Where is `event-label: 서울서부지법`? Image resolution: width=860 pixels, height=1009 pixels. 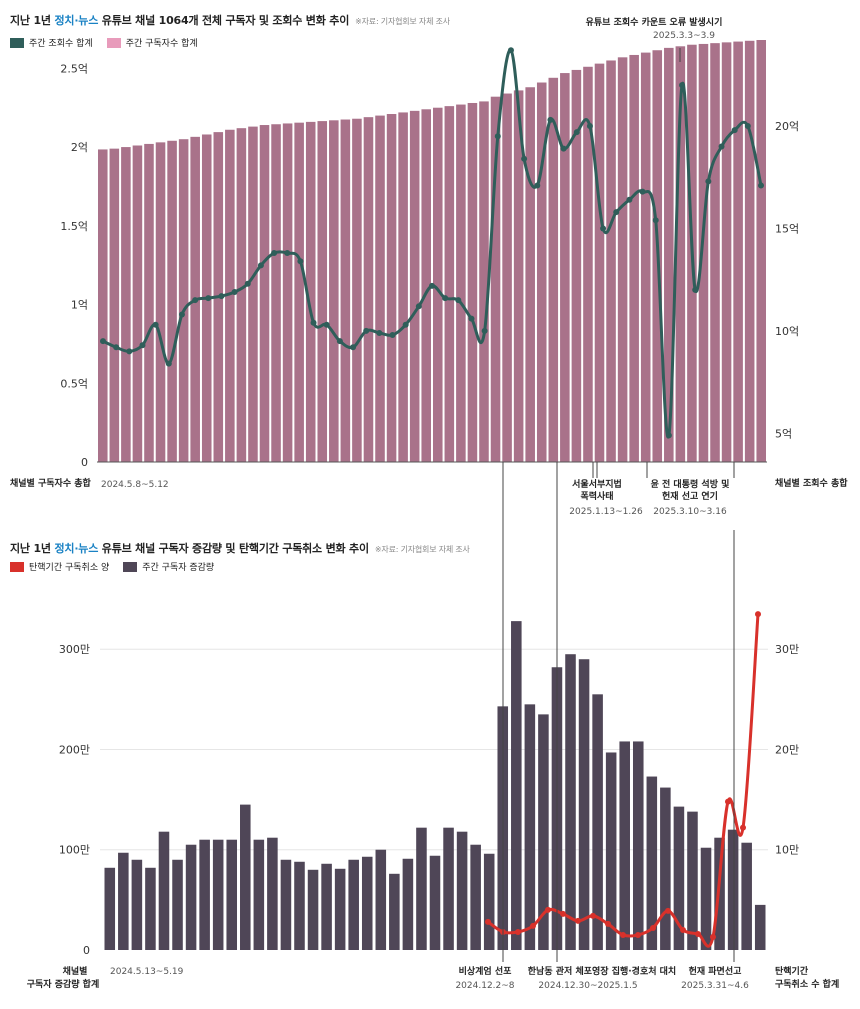 event-label: 서울서부지법 is located at coordinates (597, 484).